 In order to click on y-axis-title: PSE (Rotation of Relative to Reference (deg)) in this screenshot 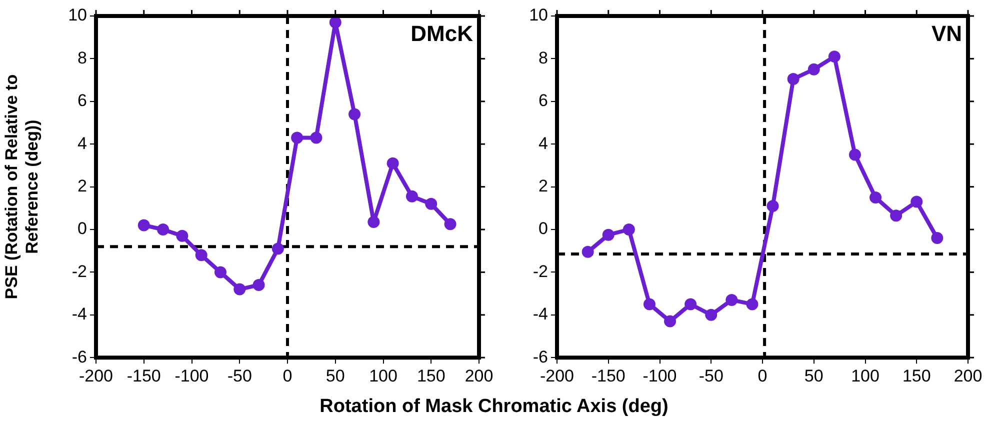, I will do `click(22, 187)`.